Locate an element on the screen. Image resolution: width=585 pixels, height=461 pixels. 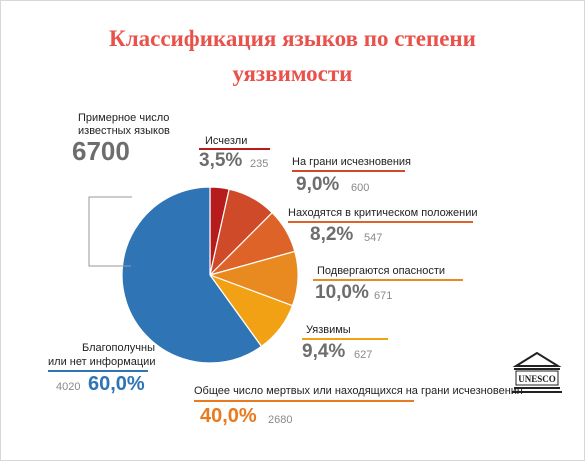
slice-percent-safe: 60,0% is located at coordinates (116, 384).